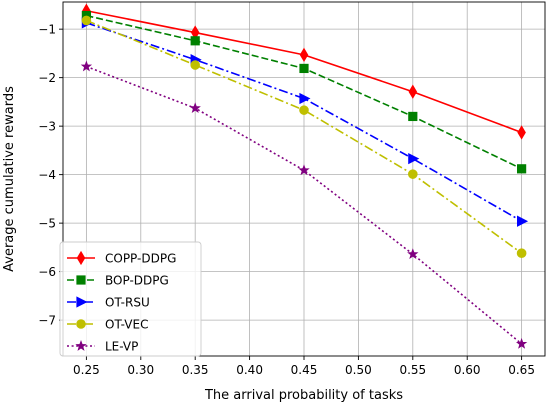 This screenshot has width=550, height=411. What do you see at coordinates (126, 325) in the screenshot?
I see `legend-label: OT-VEC` at bounding box center [126, 325].